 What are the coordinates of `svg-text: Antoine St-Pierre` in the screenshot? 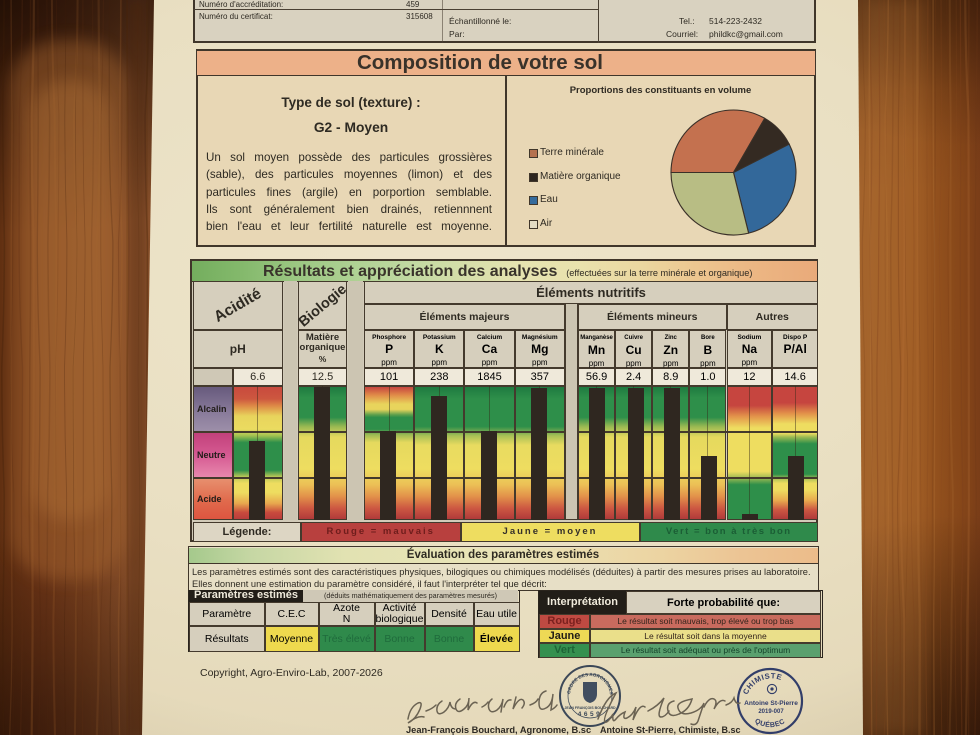 It's located at (771, 703).